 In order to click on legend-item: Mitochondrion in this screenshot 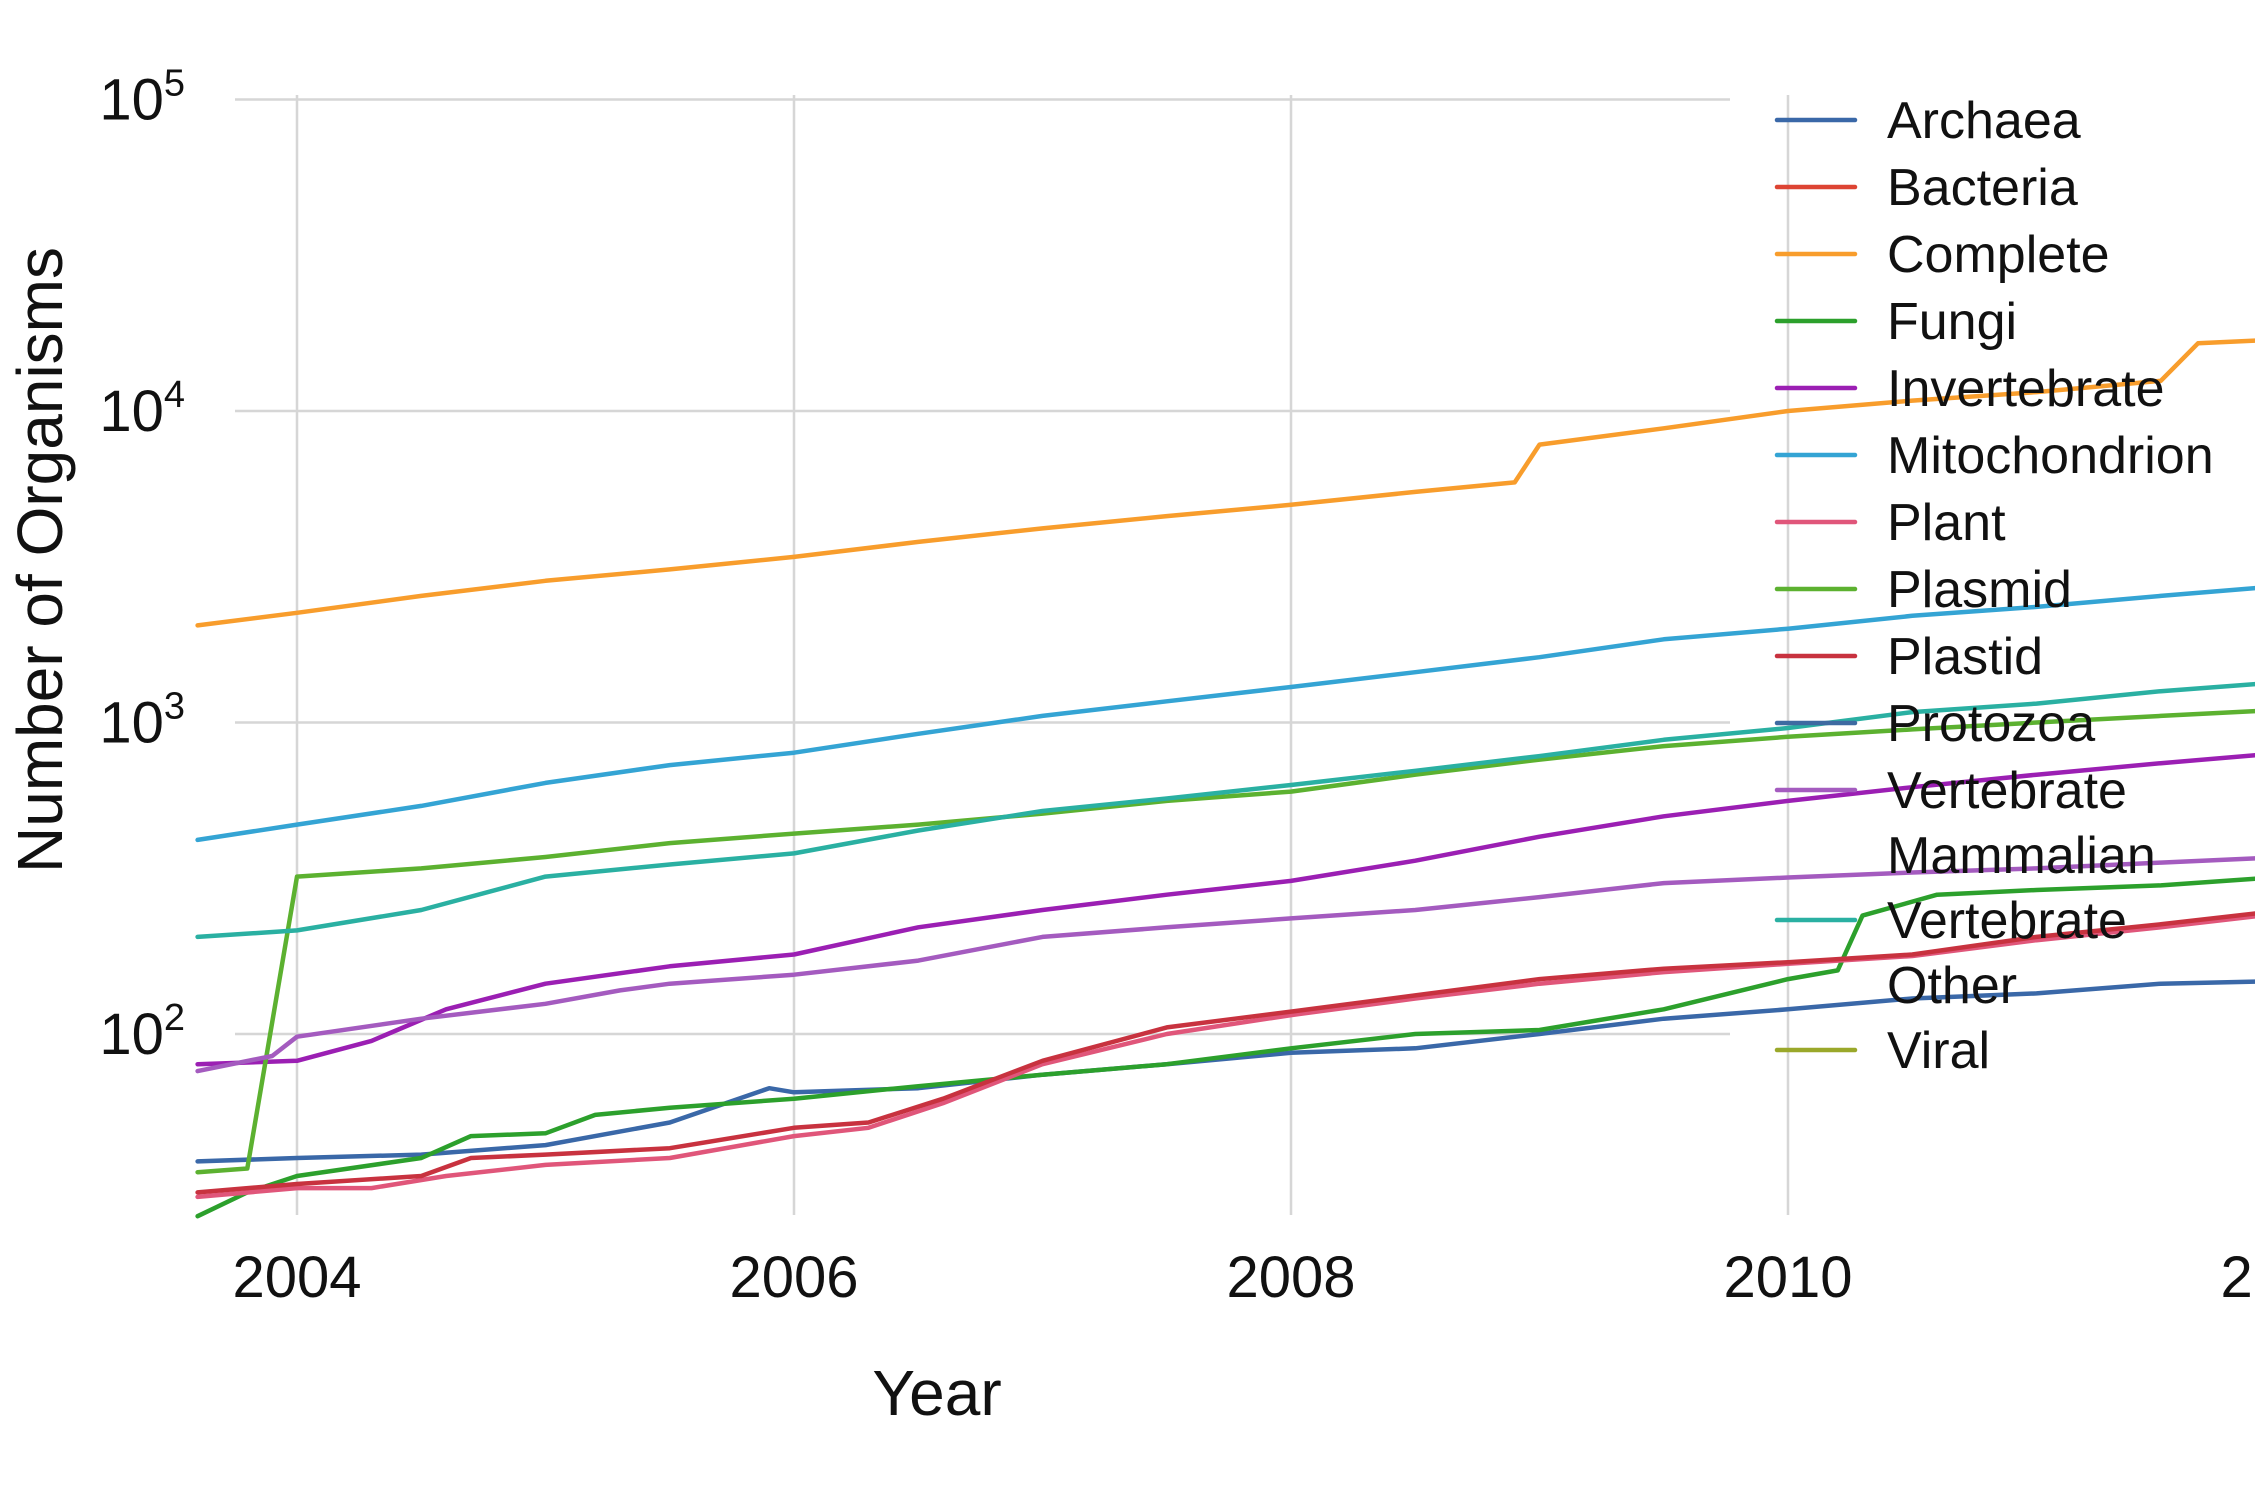, I will do `click(1994, 456)`.